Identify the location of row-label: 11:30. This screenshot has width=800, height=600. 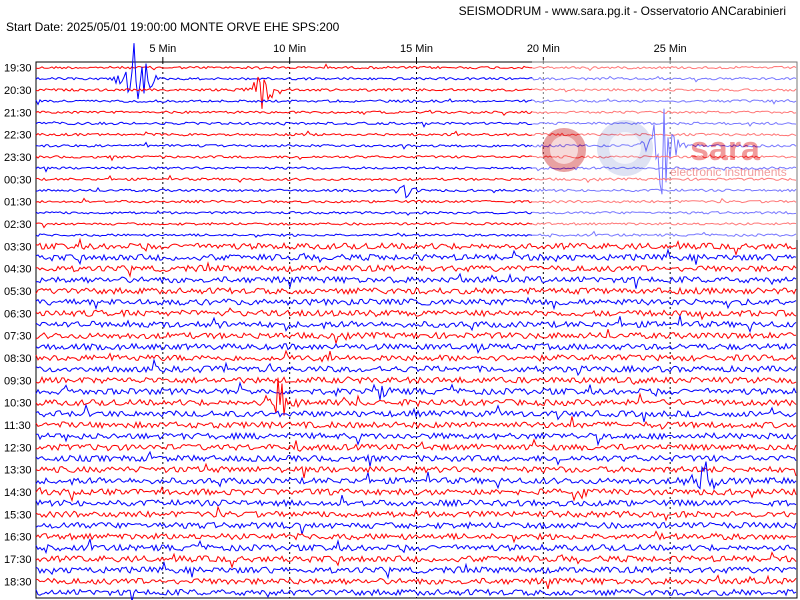
(17, 426).